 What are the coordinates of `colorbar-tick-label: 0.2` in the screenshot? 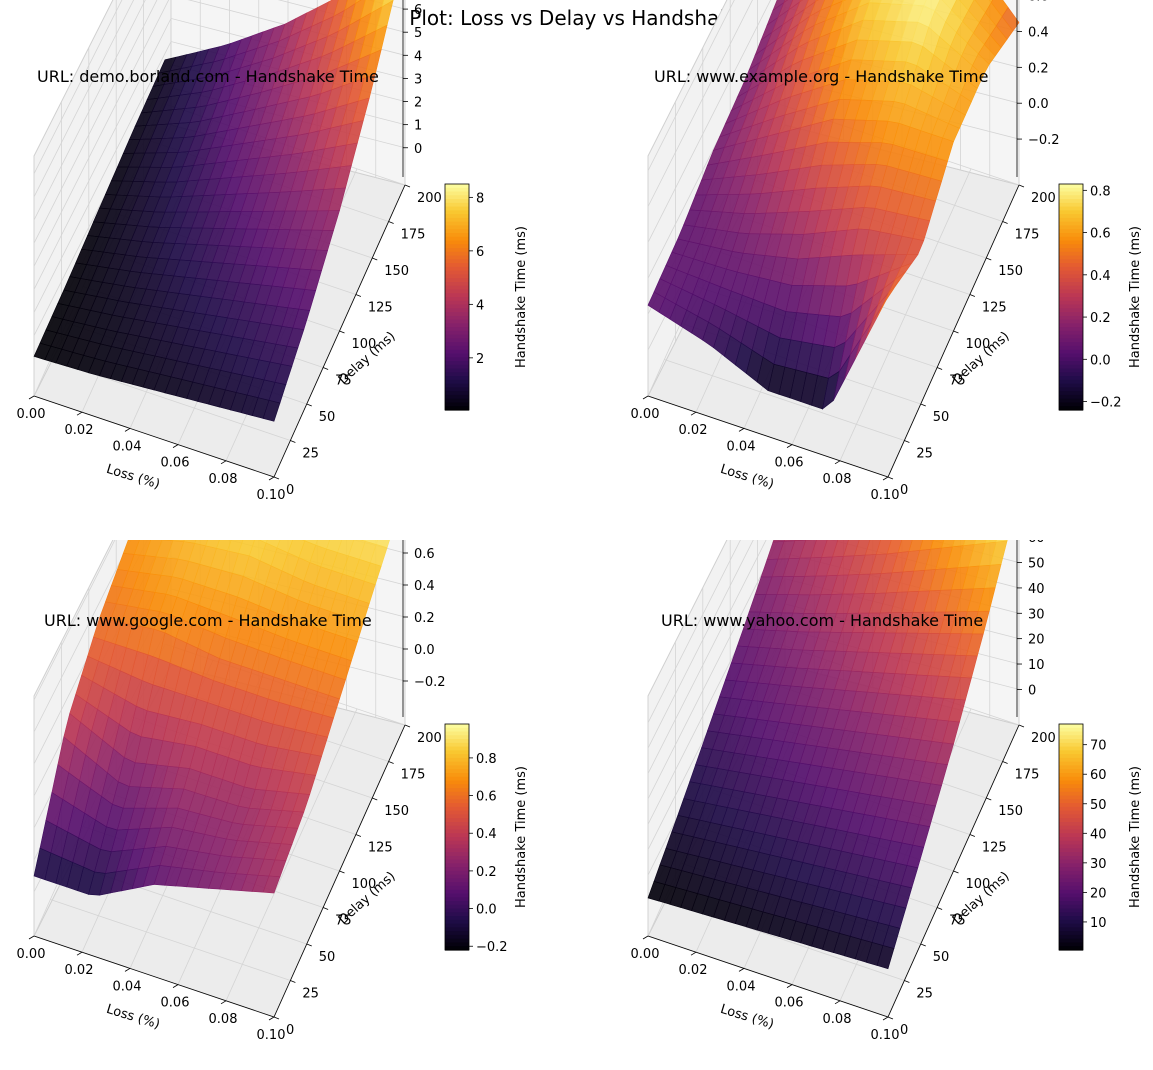 It's located at (1100, 318).